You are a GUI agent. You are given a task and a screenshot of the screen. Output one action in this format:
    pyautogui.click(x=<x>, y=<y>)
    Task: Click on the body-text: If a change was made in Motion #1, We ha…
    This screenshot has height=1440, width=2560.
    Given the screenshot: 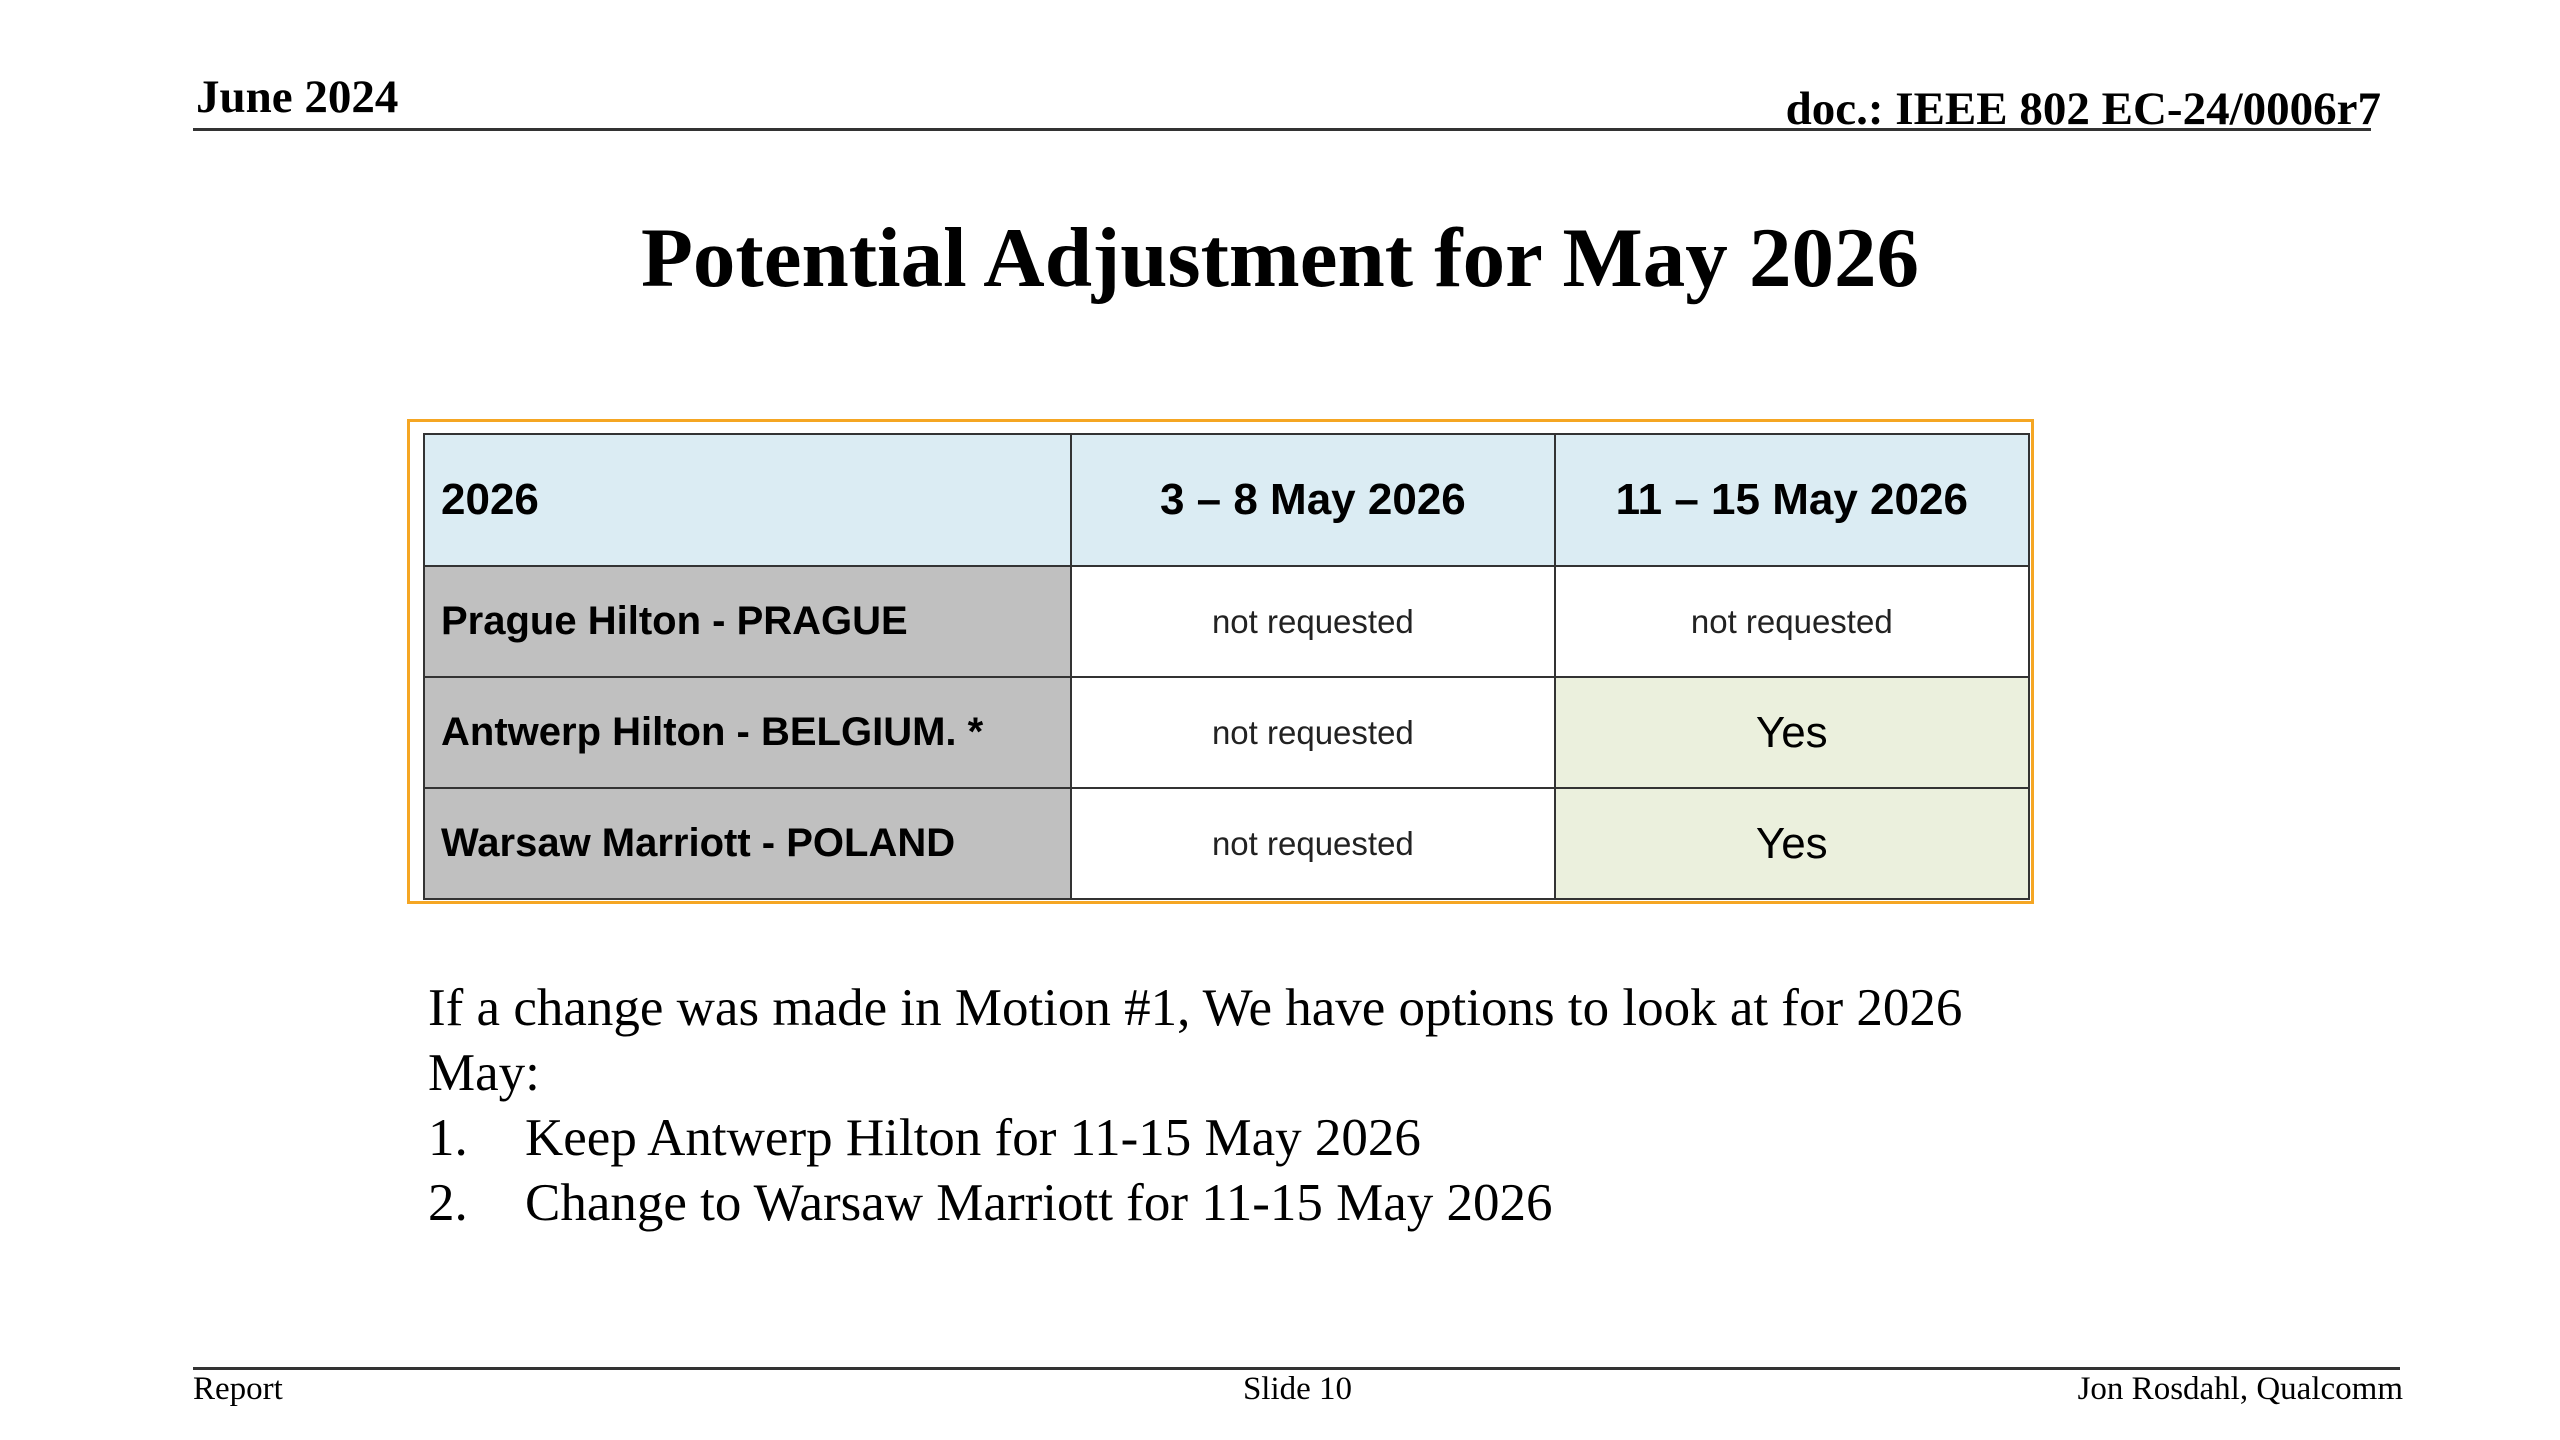 What is the action you would take?
    pyautogui.click(x=1238, y=1106)
    